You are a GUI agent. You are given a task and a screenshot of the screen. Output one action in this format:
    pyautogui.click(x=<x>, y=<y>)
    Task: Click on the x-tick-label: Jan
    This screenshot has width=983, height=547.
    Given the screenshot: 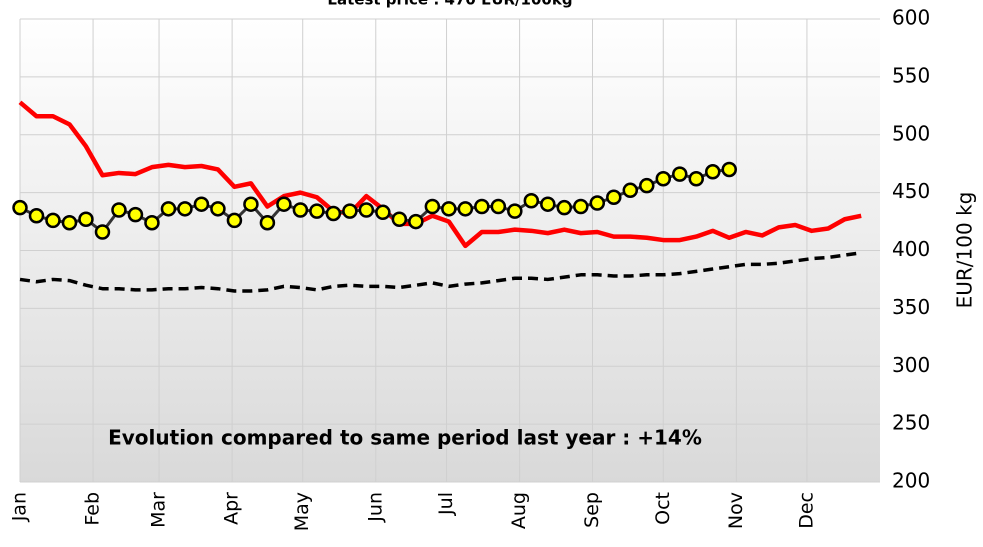 What is the action you would take?
    pyautogui.click(x=20, y=507)
    